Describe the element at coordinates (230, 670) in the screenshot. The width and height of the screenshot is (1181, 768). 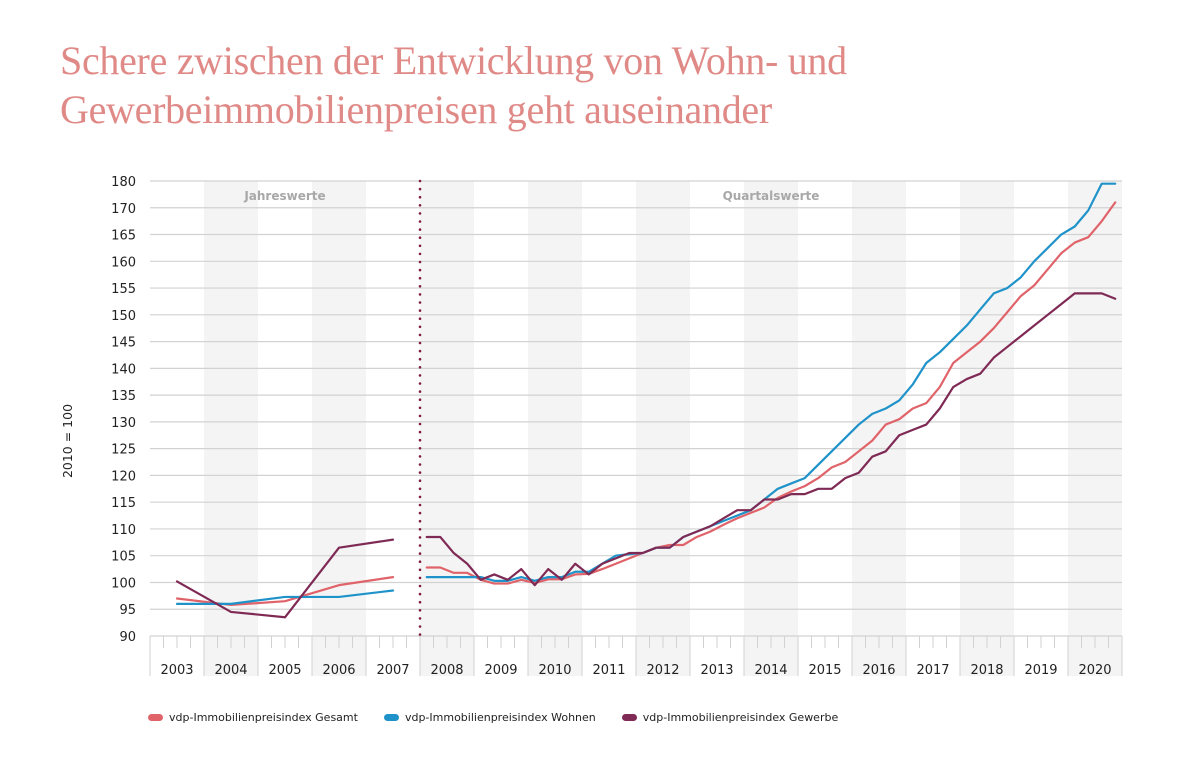
I see `x-tick-label: 2004` at that location.